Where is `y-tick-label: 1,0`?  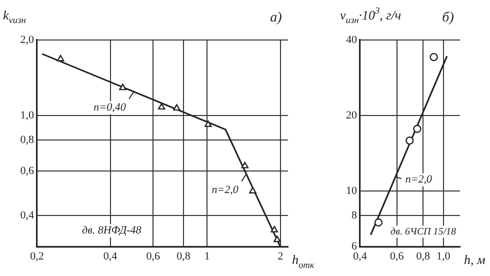 y-tick-label: 1,0 is located at coordinates (27, 115).